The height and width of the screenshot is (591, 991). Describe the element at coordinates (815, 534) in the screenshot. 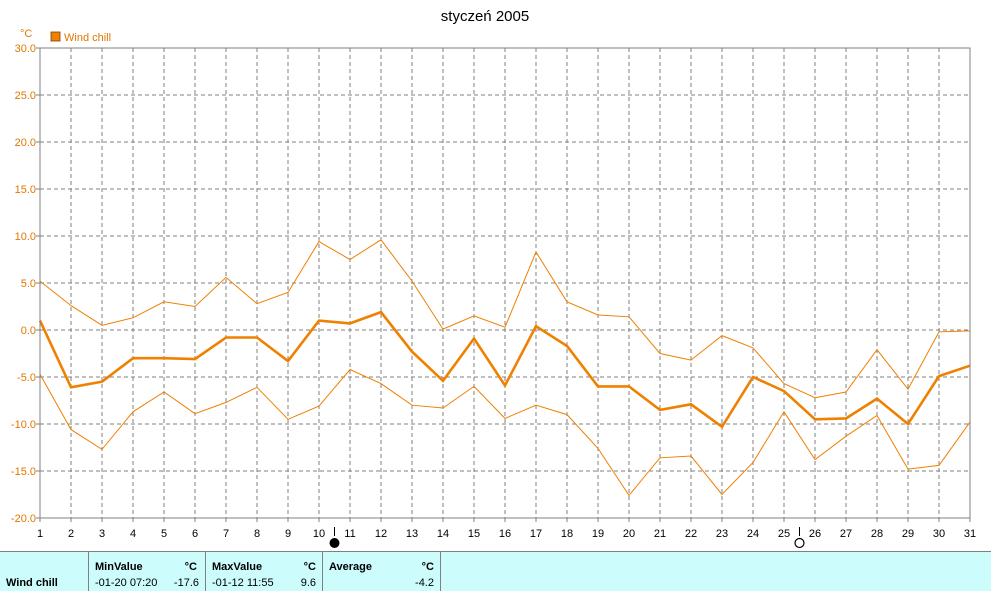

I see `x-tick-label: 26` at that location.